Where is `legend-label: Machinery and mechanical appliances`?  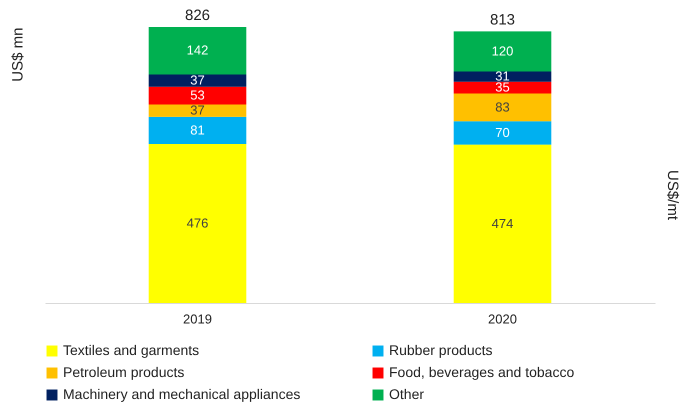 legend-label: Machinery and mechanical appliances is located at coordinates (181, 394).